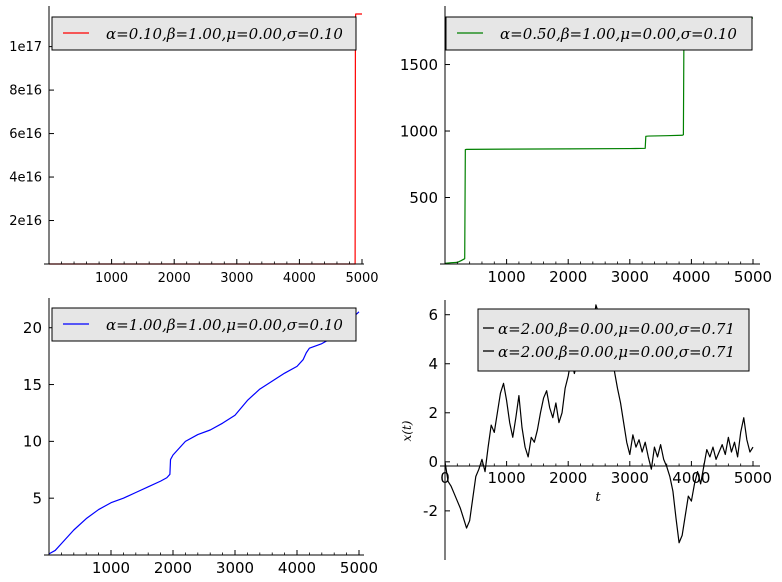  I want to click on legend: α=0.50,β=1.00,μ=0.00,σ=0.10, so click(599, 33).